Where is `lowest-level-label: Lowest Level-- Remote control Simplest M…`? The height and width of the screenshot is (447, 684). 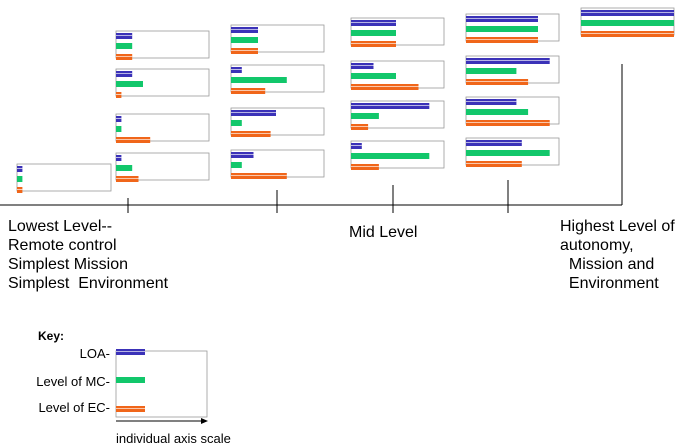 lowest-level-label: Lowest Level-- Remote control Simplest M… is located at coordinates (88, 255).